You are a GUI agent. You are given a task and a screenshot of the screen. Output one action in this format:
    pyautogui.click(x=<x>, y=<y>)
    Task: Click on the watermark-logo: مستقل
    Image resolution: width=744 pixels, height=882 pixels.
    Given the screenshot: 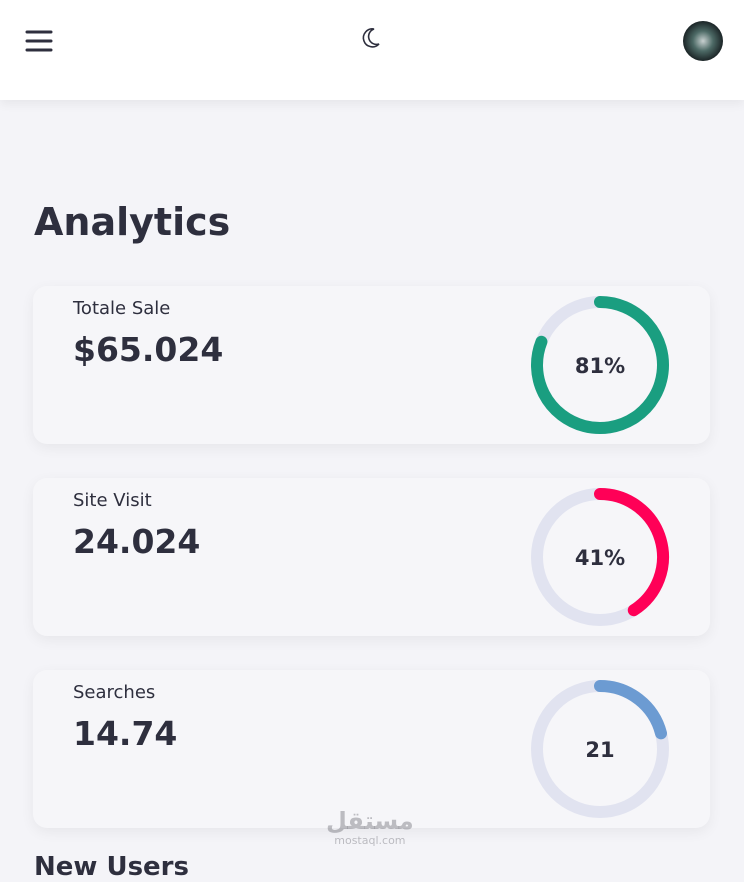 What is the action you would take?
    pyautogui.click(x=370, y=821)
    